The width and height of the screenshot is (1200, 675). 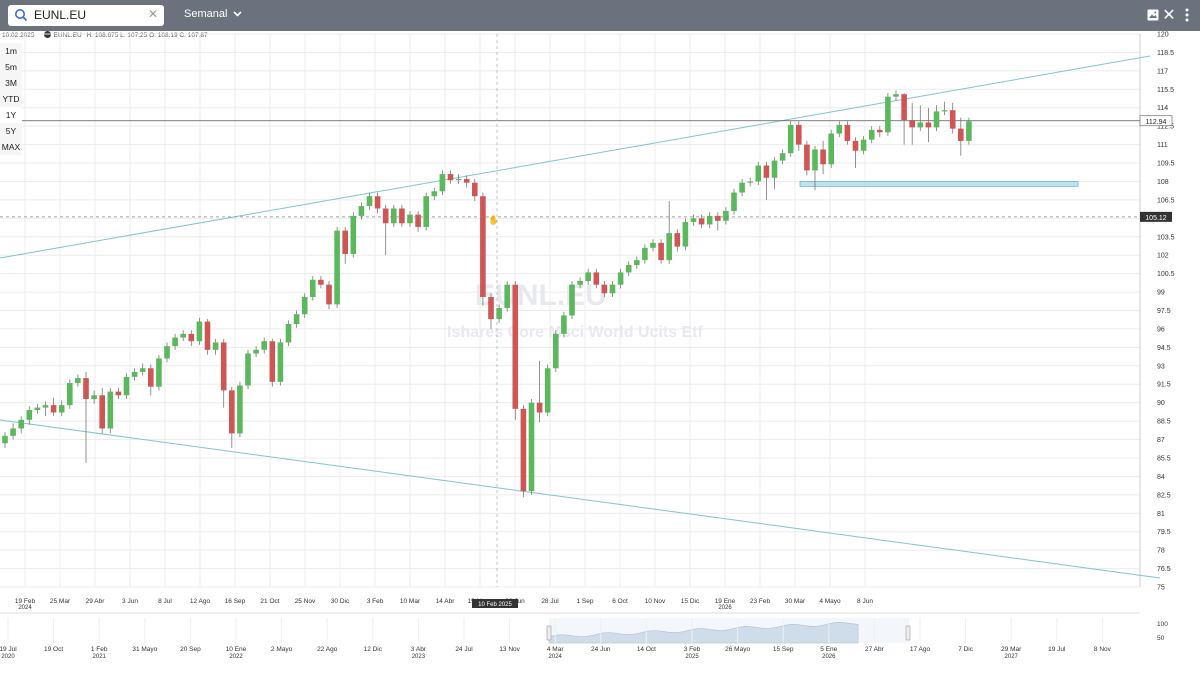 I want to click on x-tick-year: 2024, so click(x=25, y=608).